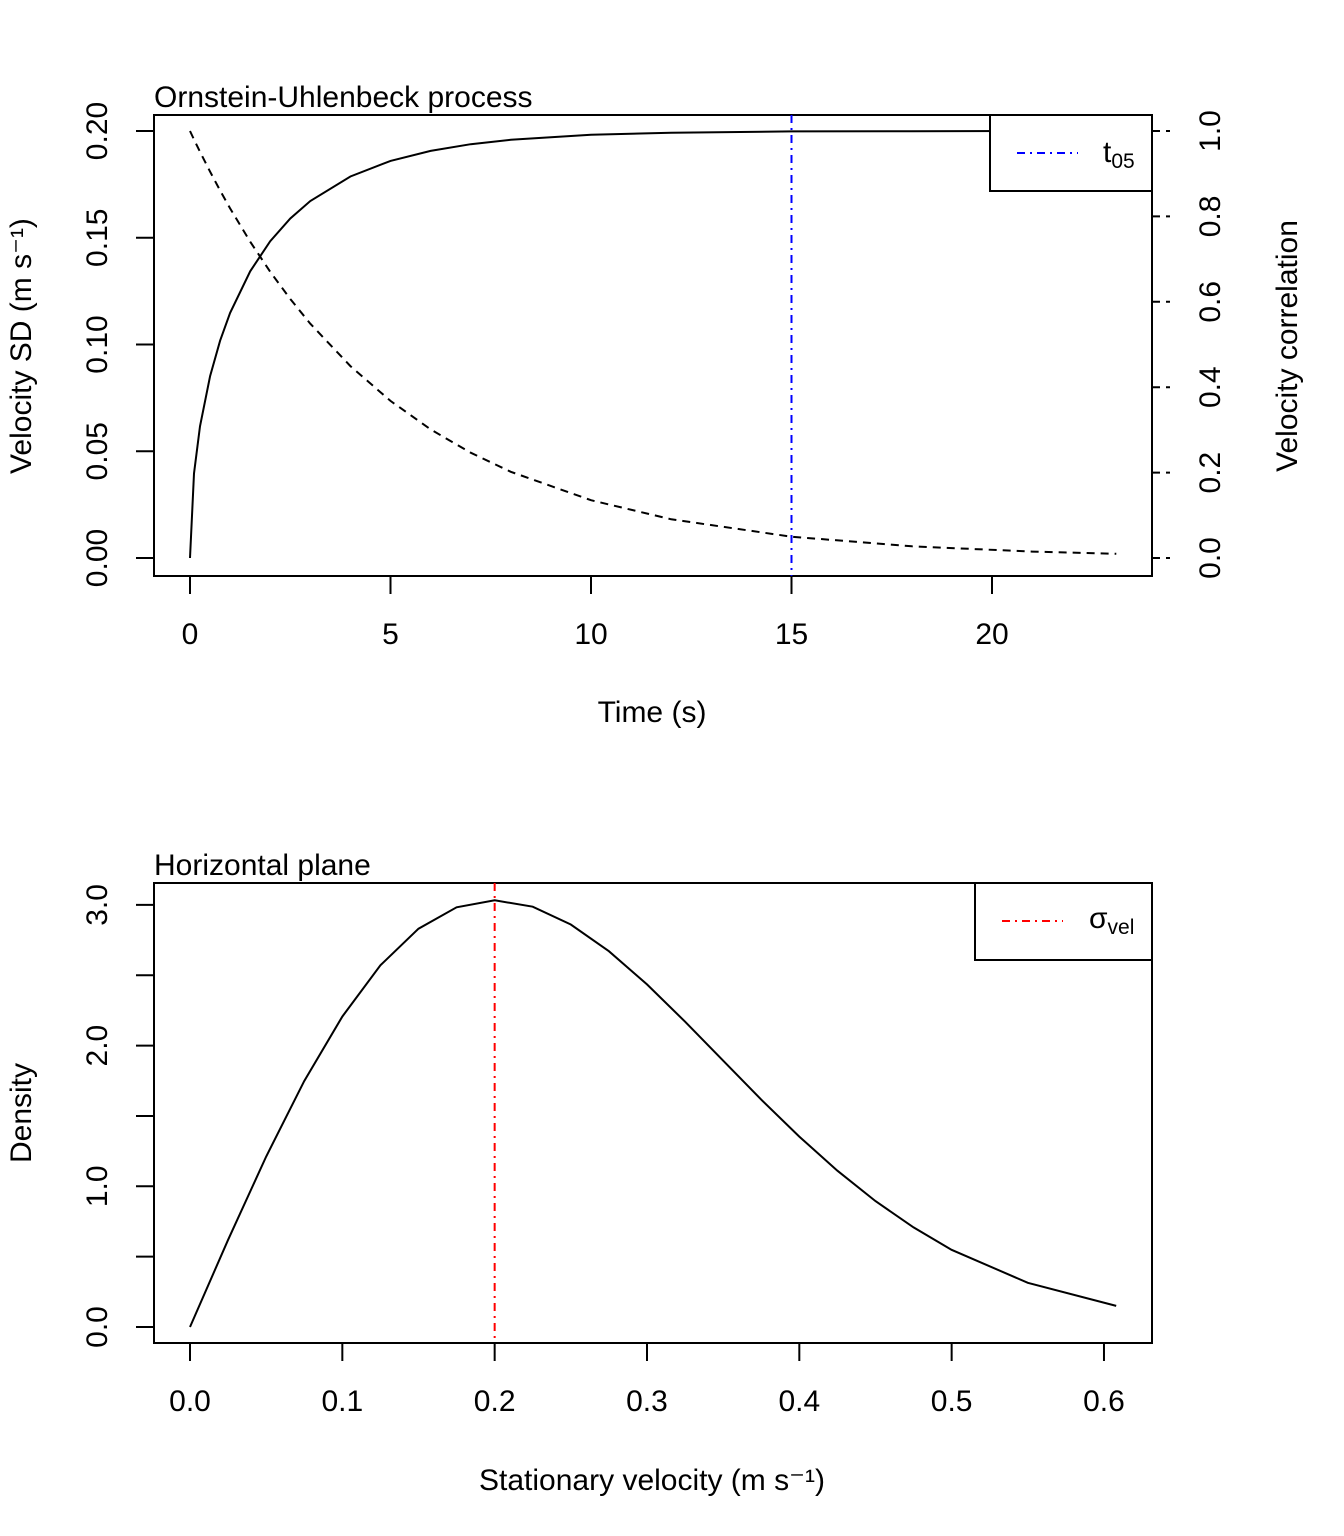 The image size is (1344, 1536). I want to click on x-tick-label: 0.5, so click(952, 1401).